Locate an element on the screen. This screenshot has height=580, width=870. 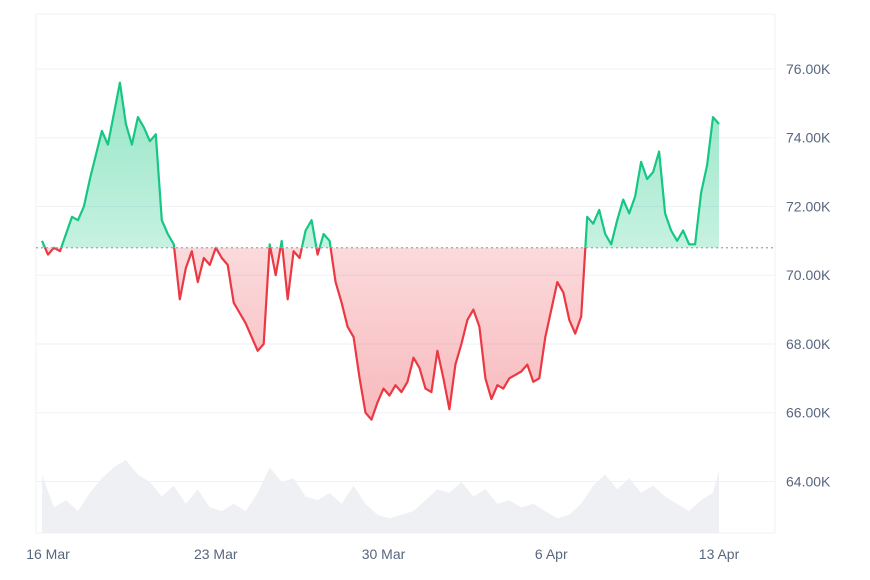
y-tick-label: 74.00K is located at coordinates (808, 138).